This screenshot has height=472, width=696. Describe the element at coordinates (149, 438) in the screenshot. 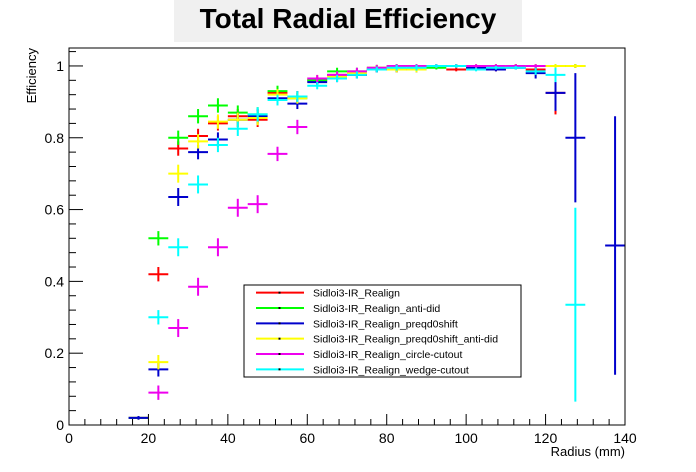

I see `x-tick-label: 20` at that location.